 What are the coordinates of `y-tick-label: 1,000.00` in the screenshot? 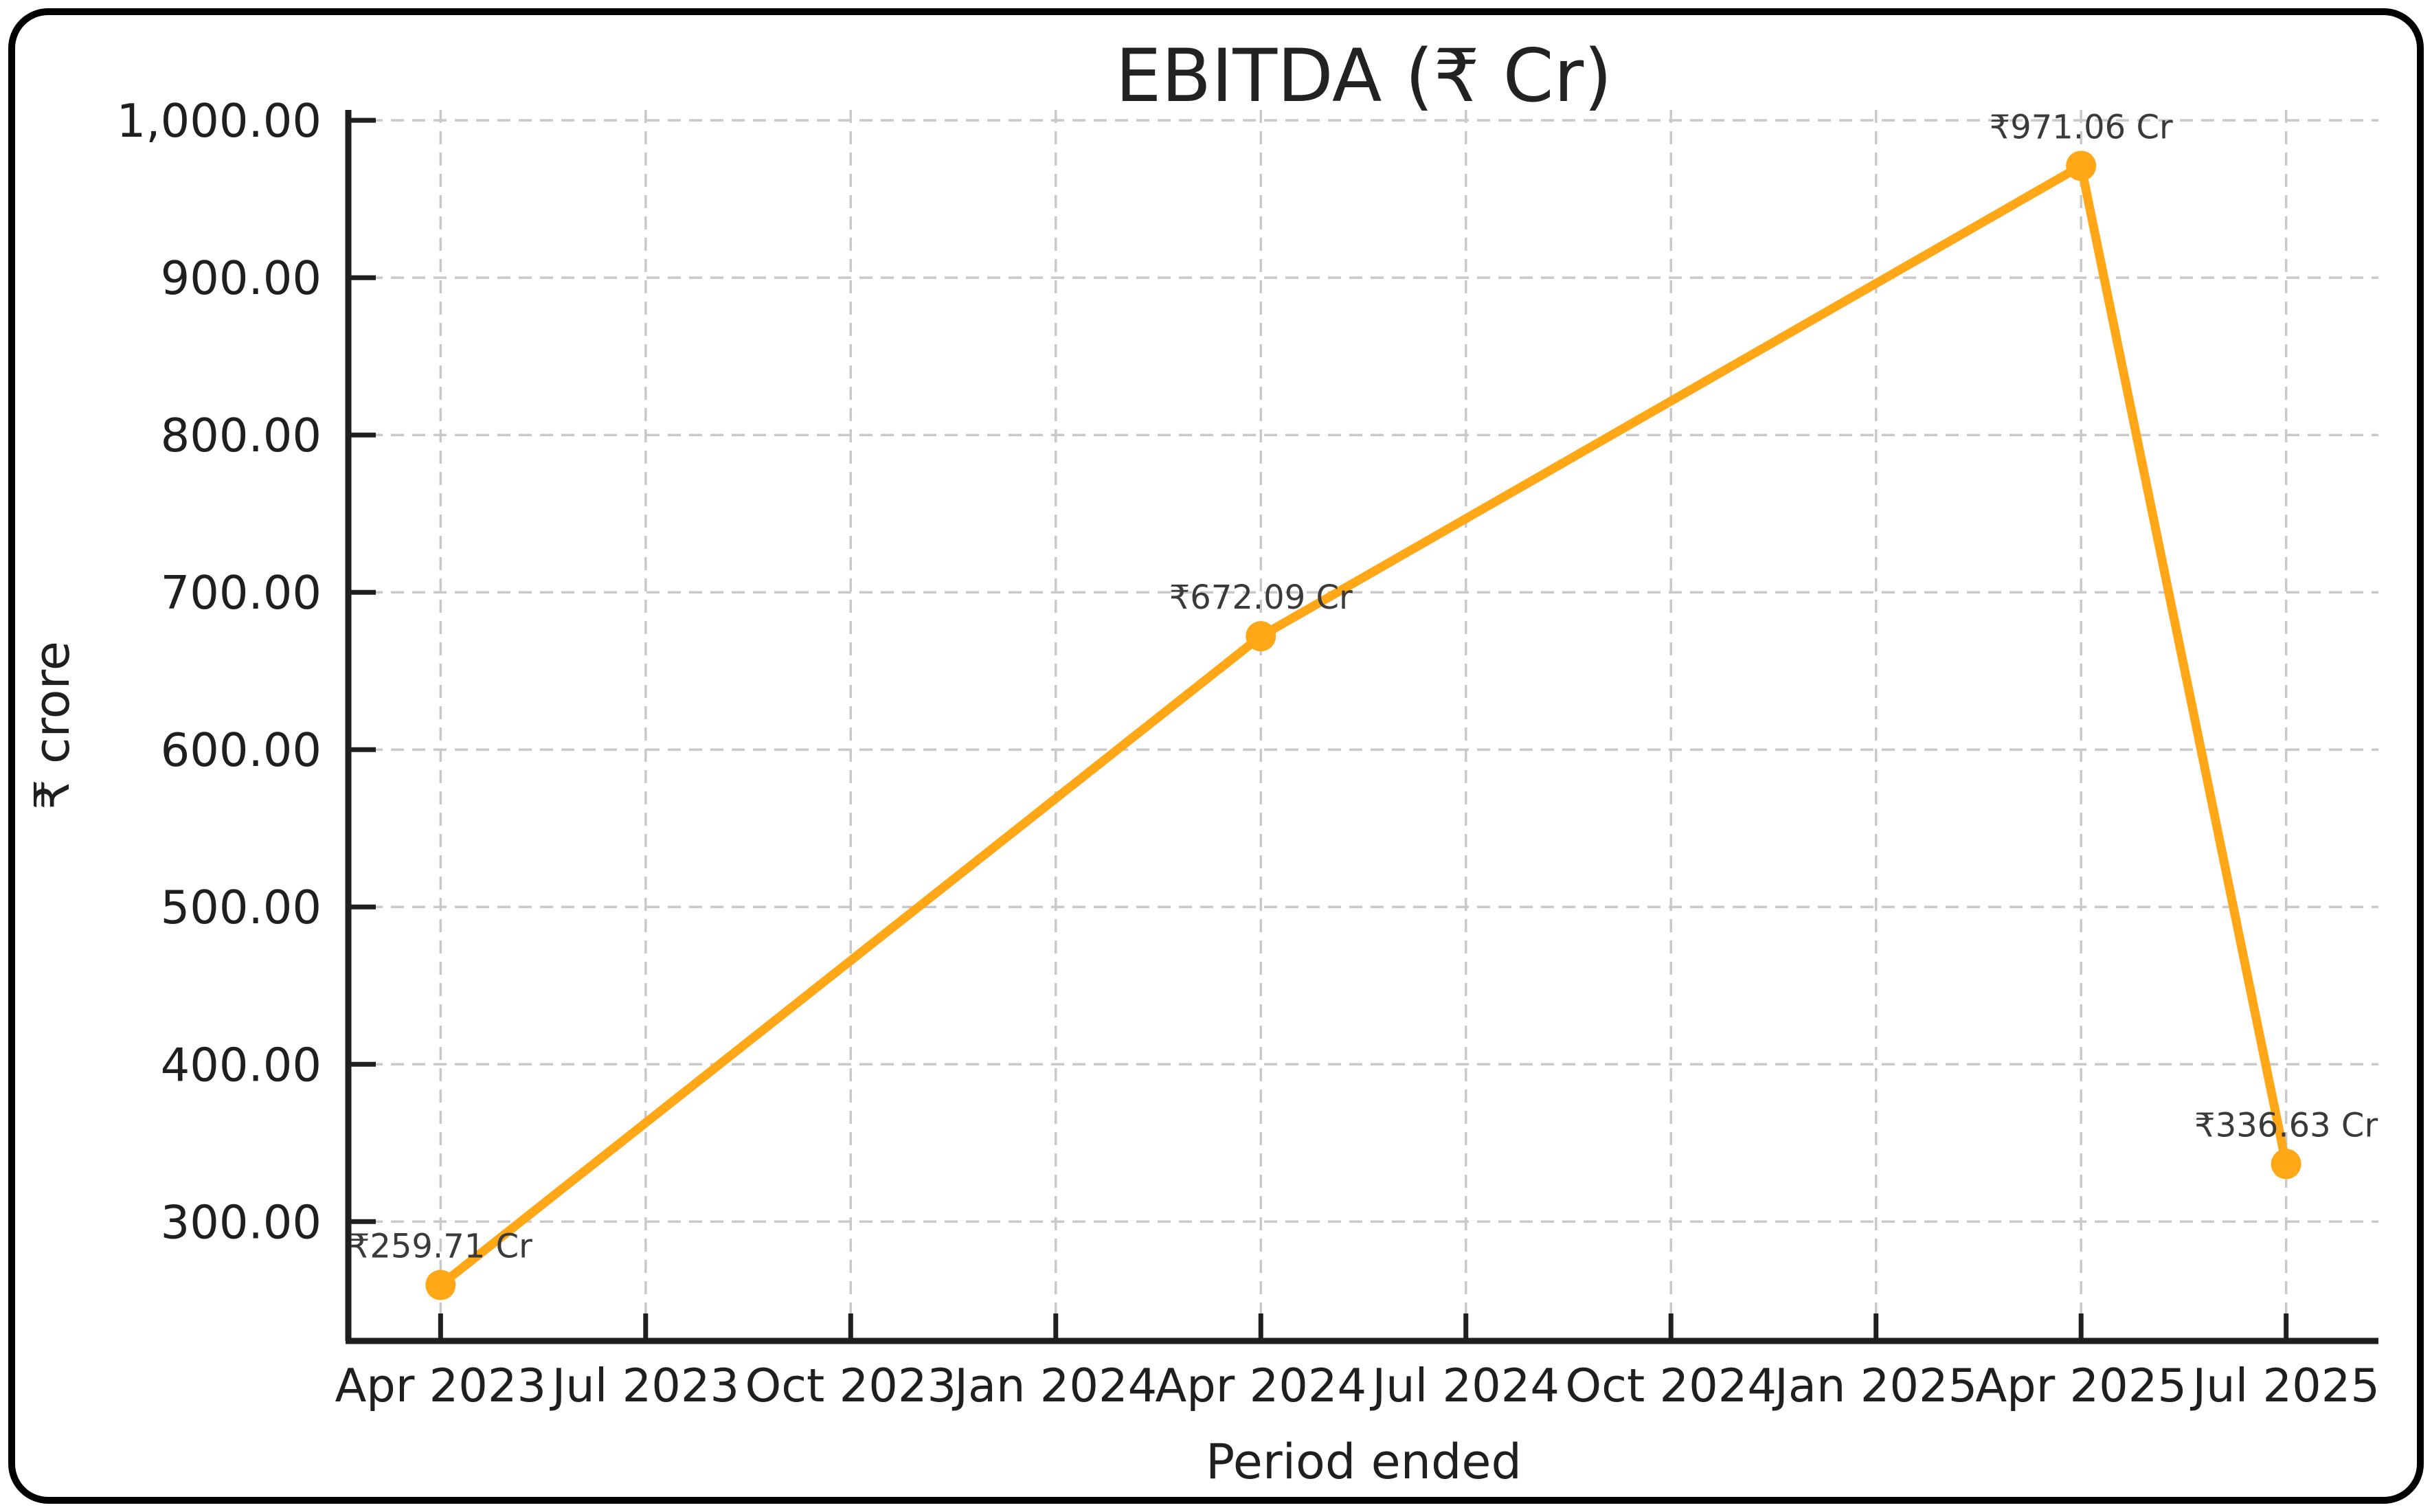 It's located at (219, 121).